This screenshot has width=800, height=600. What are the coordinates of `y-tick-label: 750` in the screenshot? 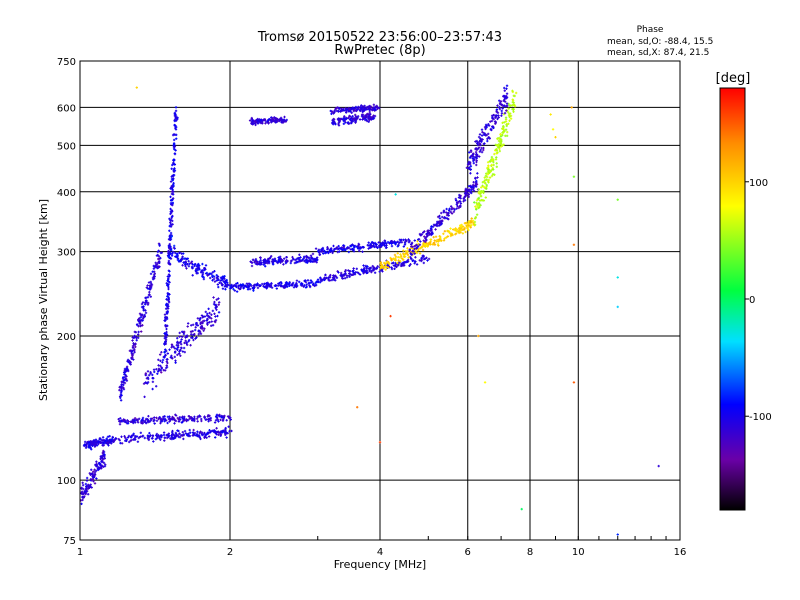 It's located at (66, 62).